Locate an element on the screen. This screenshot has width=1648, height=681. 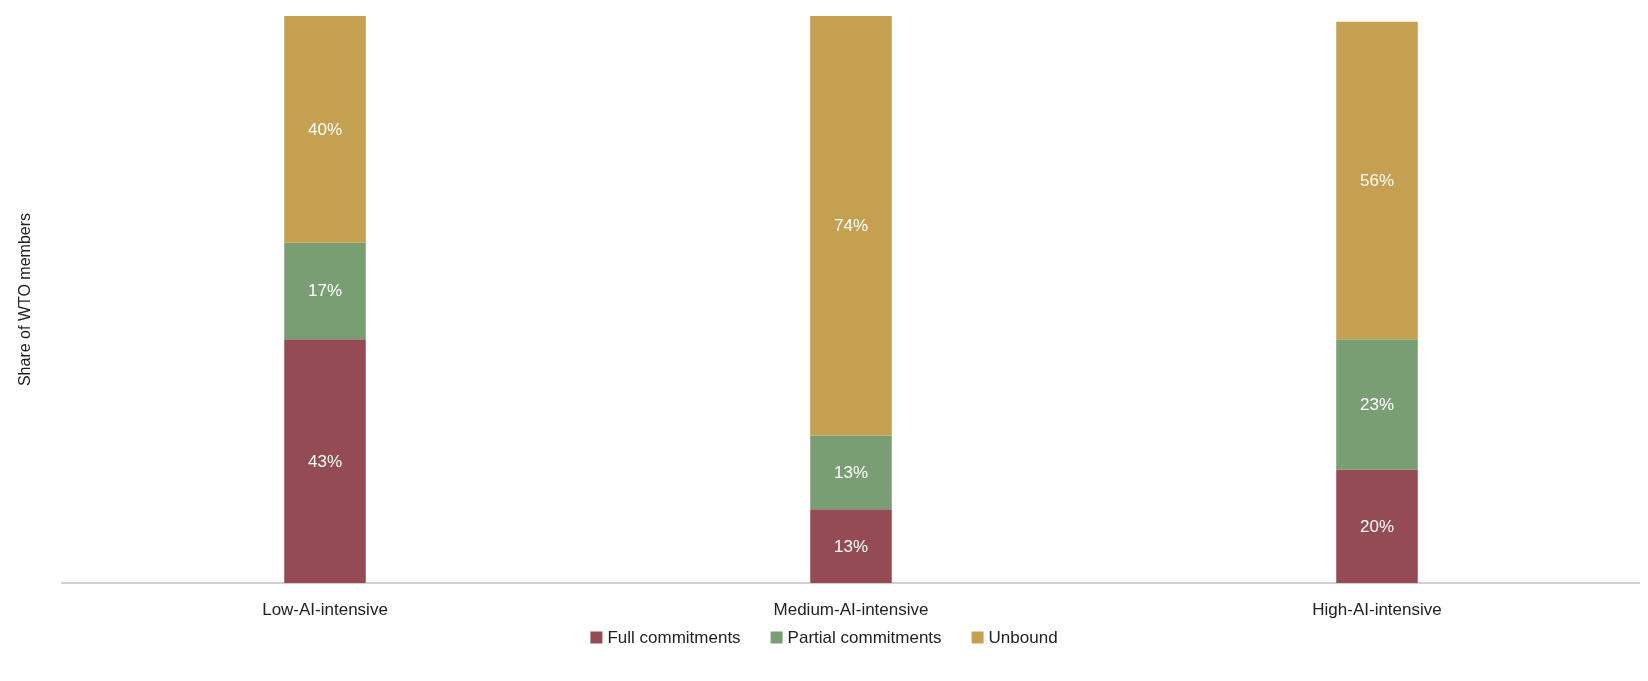
legend-label: Full commitments is located at coordinates (674, 637).